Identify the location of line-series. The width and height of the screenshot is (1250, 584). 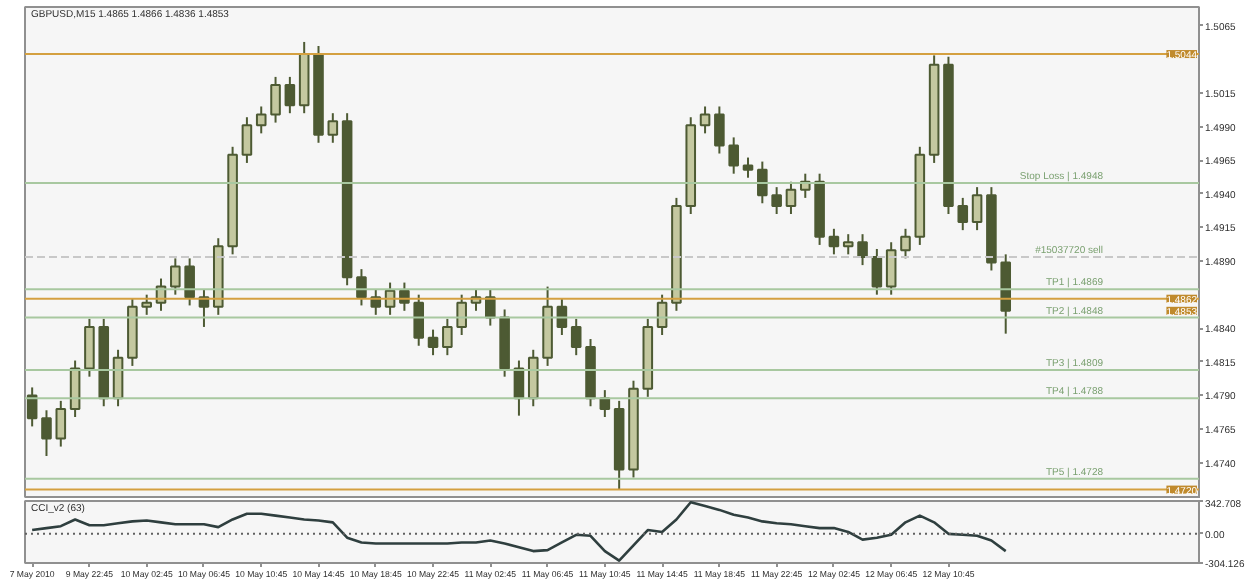
(519, 531).